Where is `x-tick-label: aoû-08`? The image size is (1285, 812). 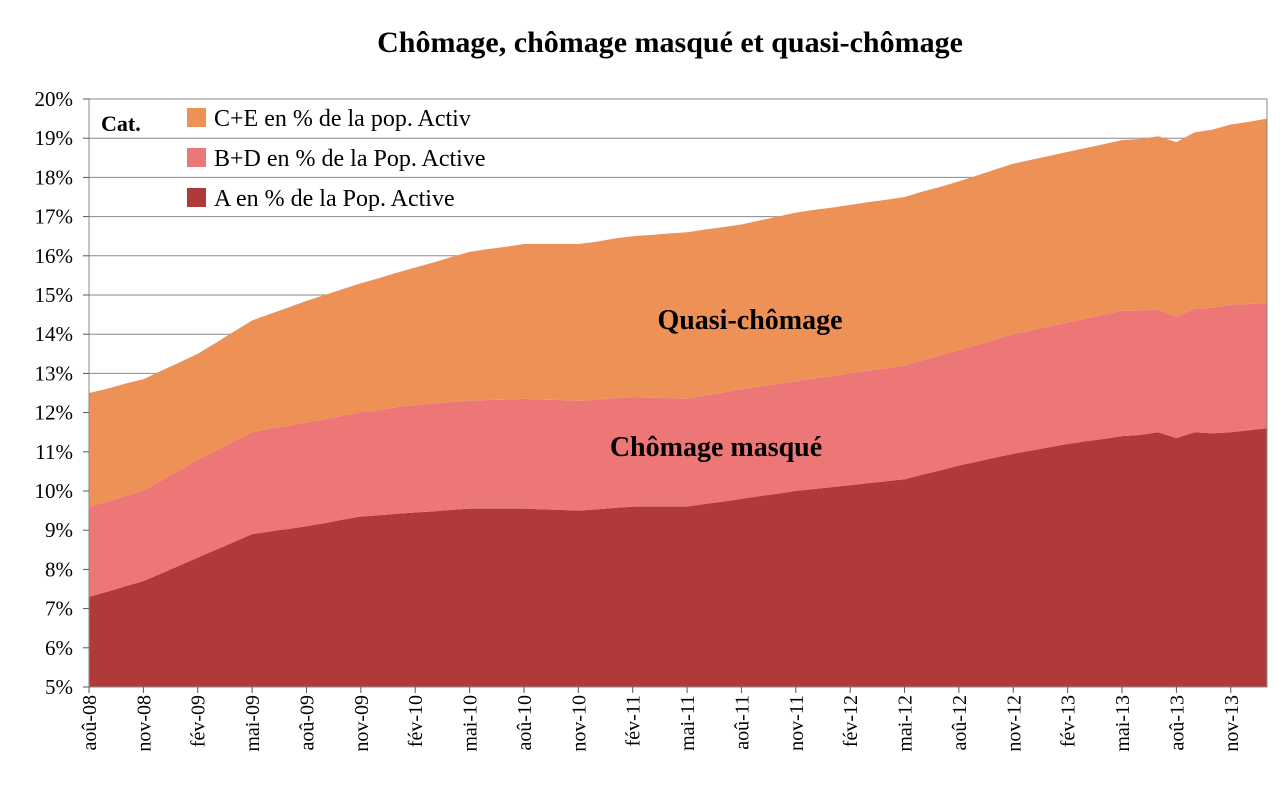
x-tick-label: aoû-08 is located at coordinates (90, 723).